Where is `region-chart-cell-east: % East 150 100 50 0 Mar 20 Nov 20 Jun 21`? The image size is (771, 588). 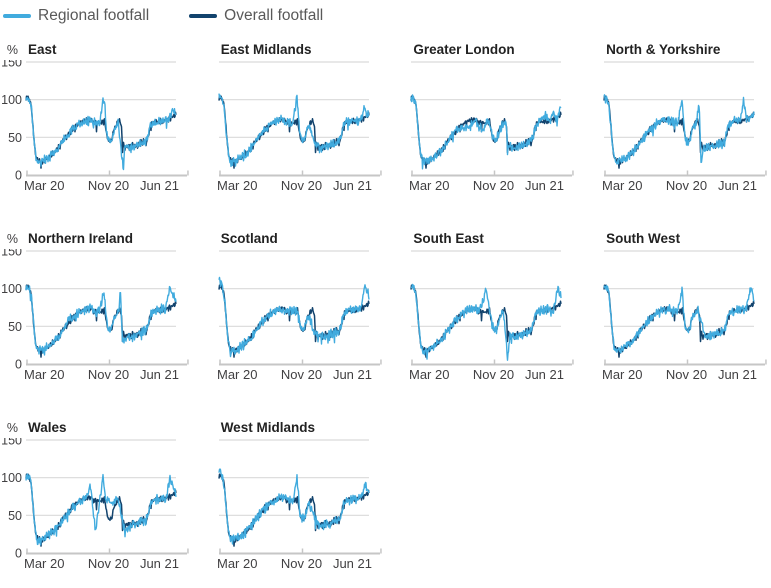
region-chart-cell-east: % East 150 100 50 0 Mar 20 Nov 20 Jun 21 is located at coordinates (97, 118).